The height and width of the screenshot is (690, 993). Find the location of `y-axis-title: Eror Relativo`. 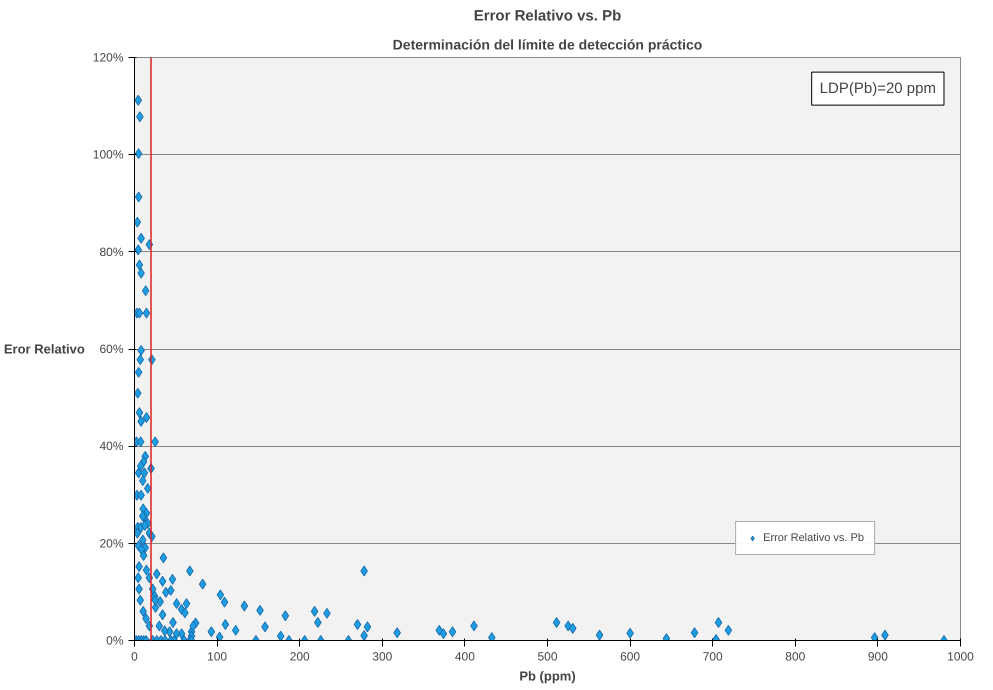

y-axis-title: Eror Relativo is located at coordinates (44, 349).